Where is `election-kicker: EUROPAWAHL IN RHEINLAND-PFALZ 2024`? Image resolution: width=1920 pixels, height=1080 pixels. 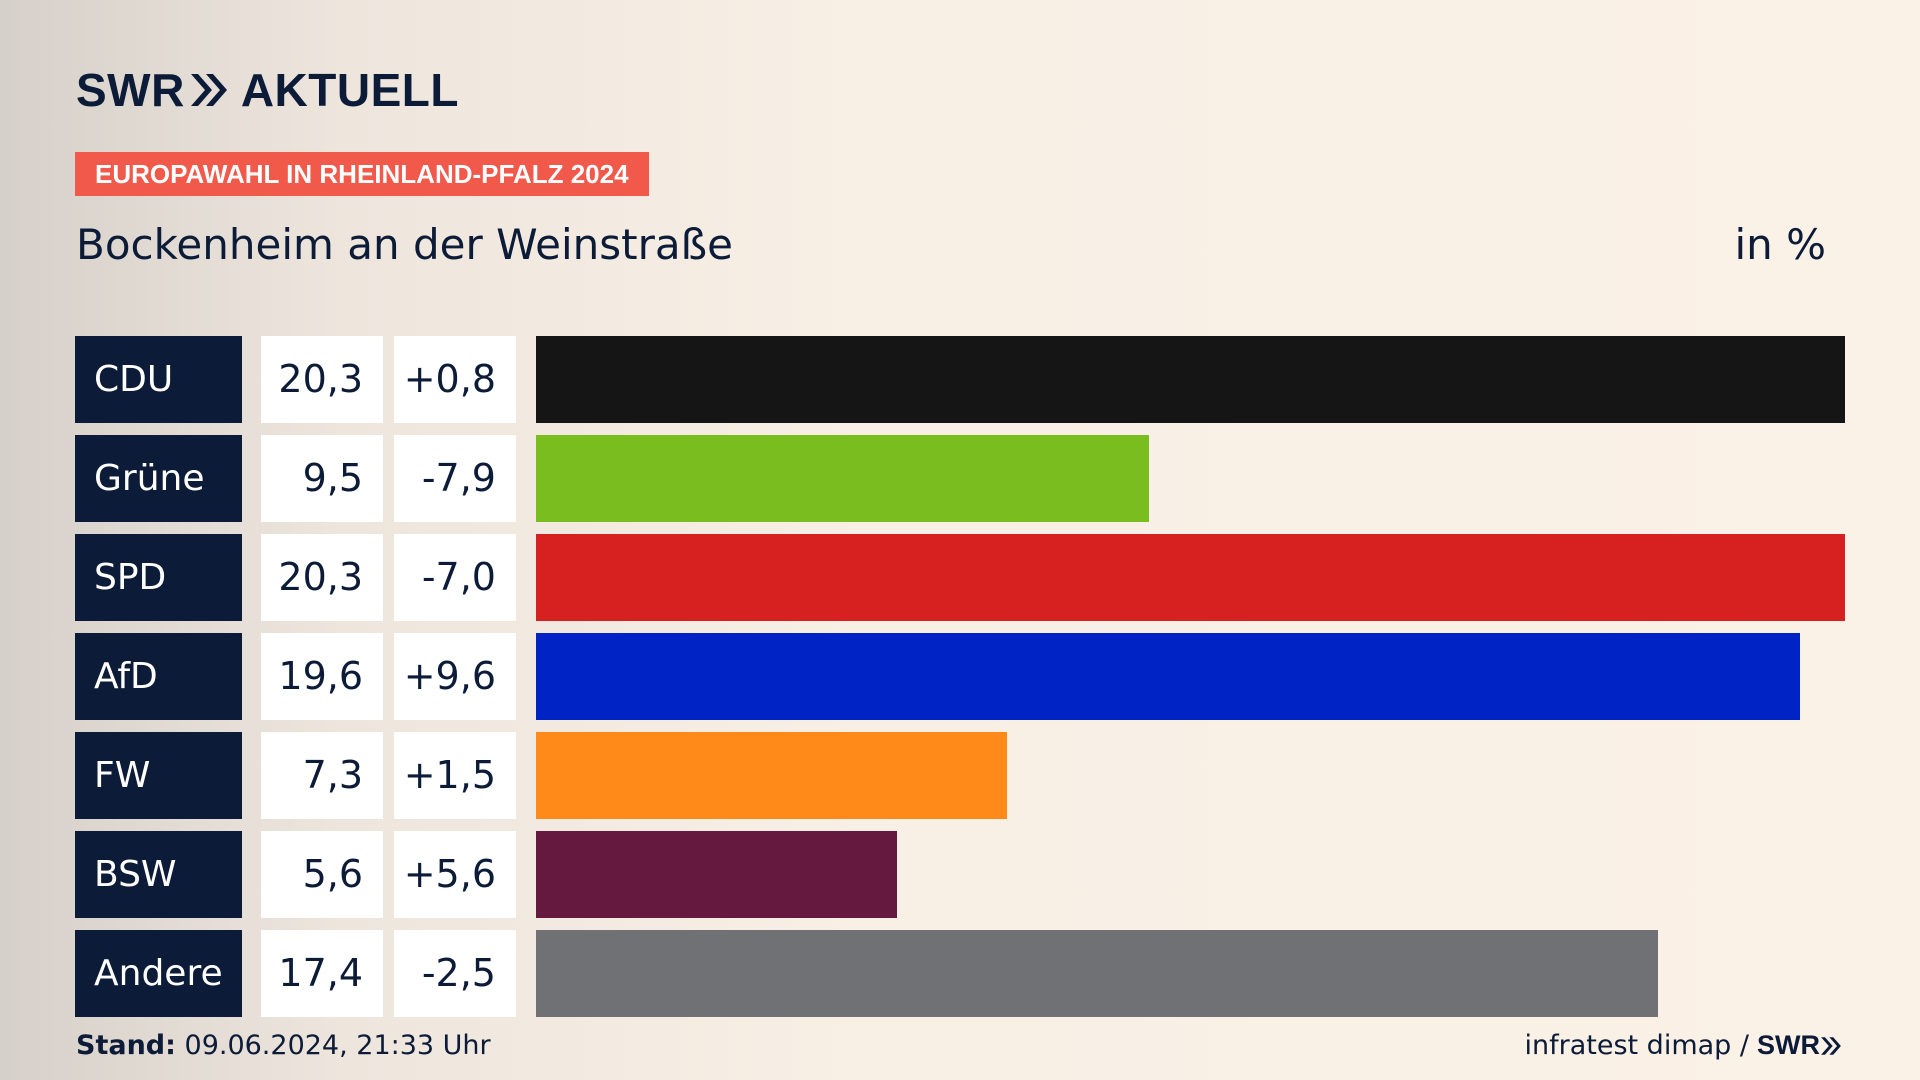
election-kicker: EUROPAWAHL IN RHEINLAND-PFALZ 2024 is located at coordinates (362, 174).